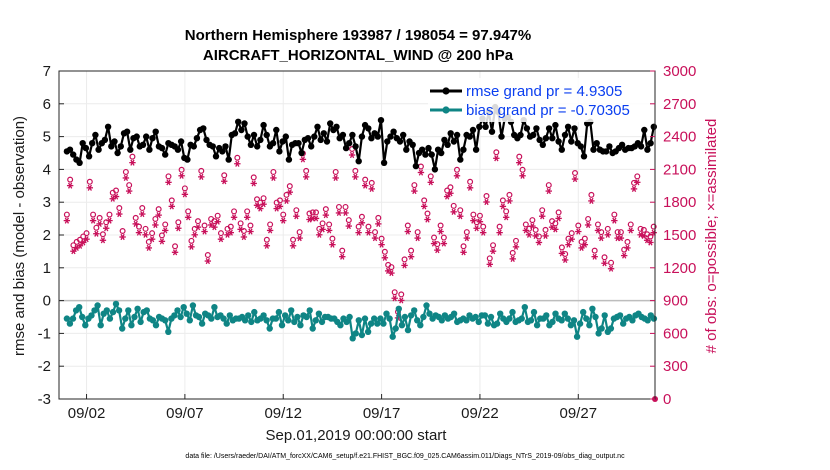 This screenshot has height=470, width=830. Describe the element at coordinates (679, 202) in the screenshot. I see `right-tick-label: 1800` at that location.